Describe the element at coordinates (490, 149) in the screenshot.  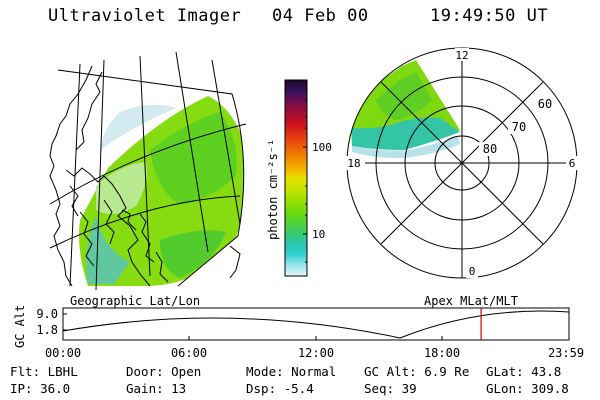
I see `lat-label-80: 80` at that location.